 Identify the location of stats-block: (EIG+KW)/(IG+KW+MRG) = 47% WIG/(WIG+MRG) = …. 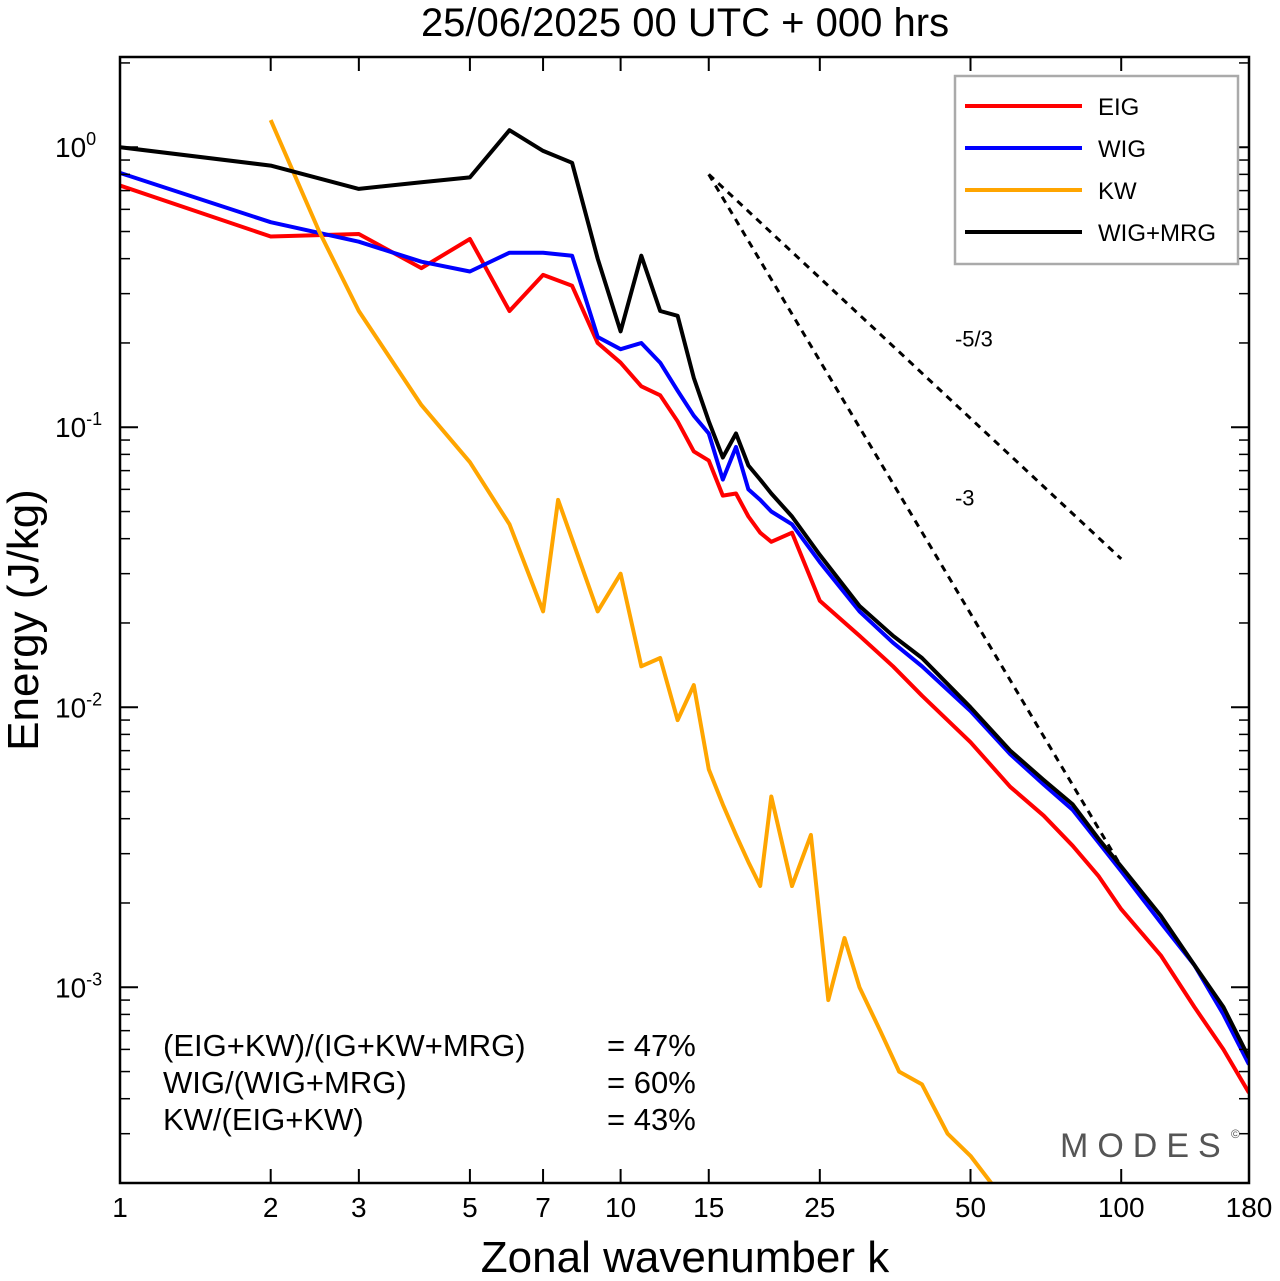
(429, 1082).